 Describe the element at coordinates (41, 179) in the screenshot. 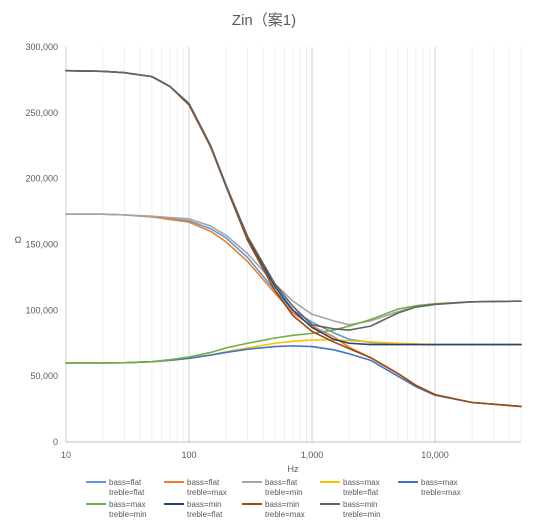

I see `y-tick-label: 200,000` at that location.